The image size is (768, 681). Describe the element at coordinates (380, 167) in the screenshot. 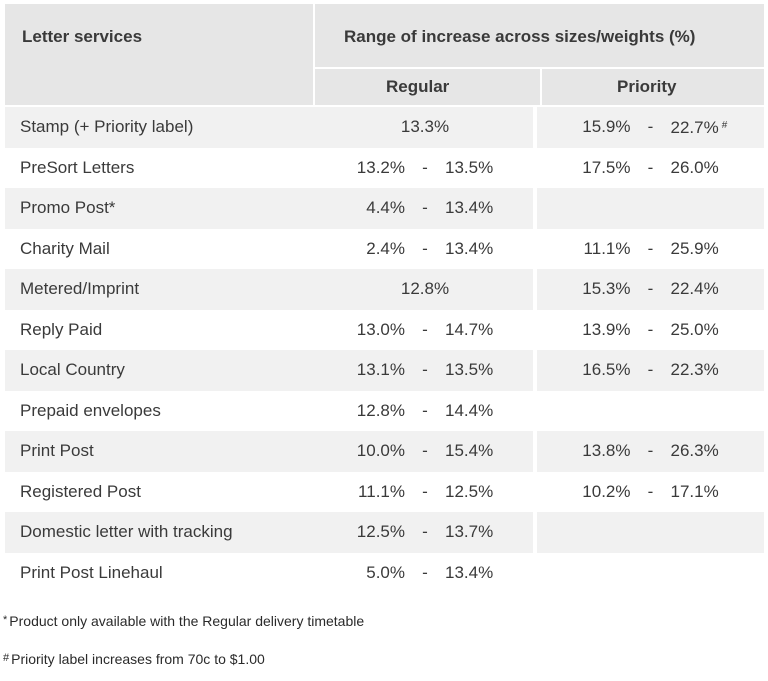

I see `regular-low: 13.2%` at that location.